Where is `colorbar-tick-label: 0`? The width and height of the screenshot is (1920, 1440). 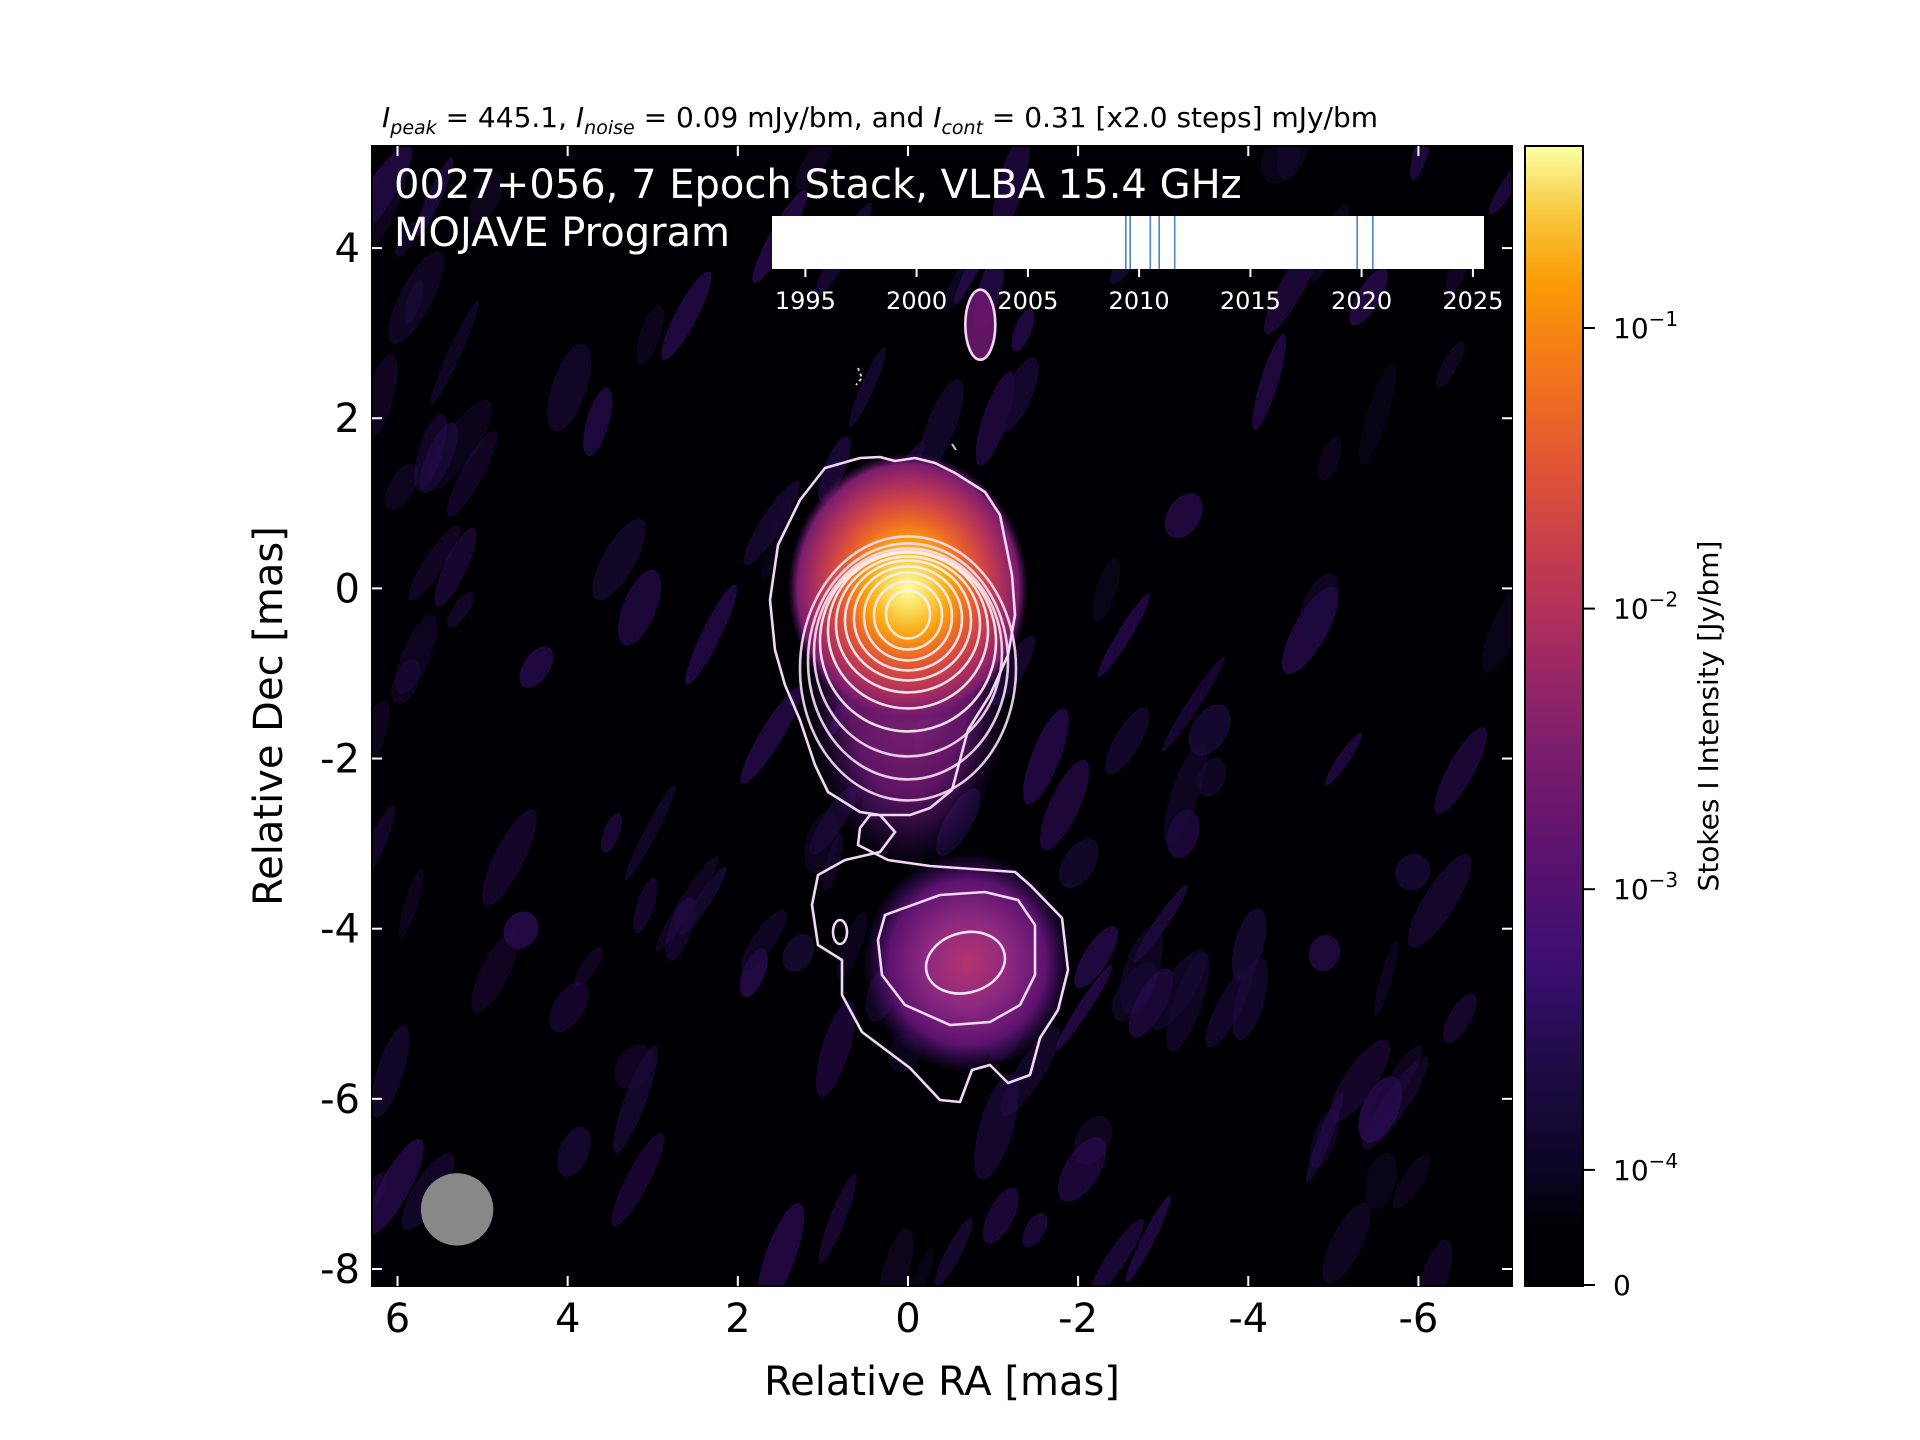 colorbar-tick-label: 0 is located at coordinates (1622, 1285).